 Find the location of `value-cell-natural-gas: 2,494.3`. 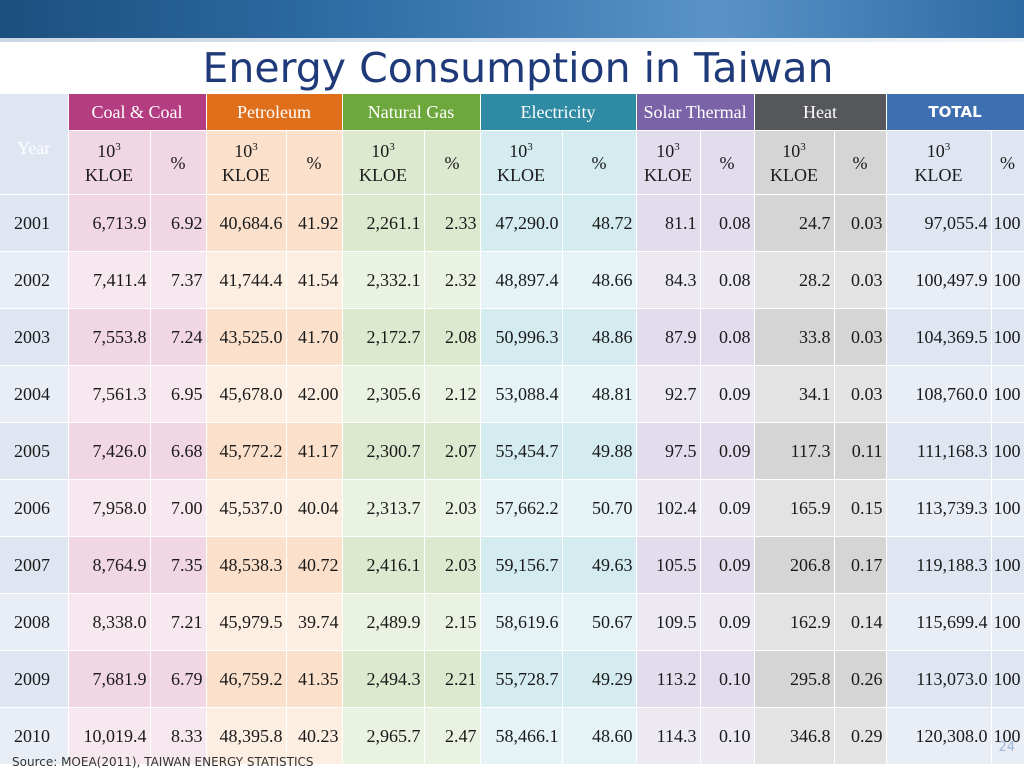

value-cell-natural-gas: 2,494.3 is located at coordinates (383, 679).